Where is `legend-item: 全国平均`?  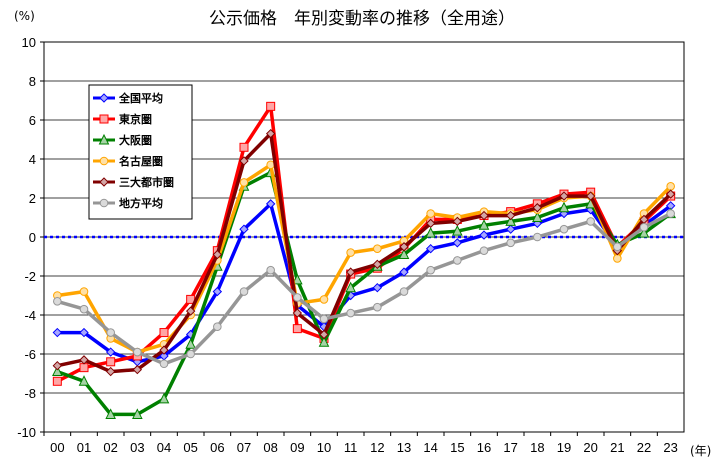 legend-item: 全国平均 is located at coordinates (128, 98).